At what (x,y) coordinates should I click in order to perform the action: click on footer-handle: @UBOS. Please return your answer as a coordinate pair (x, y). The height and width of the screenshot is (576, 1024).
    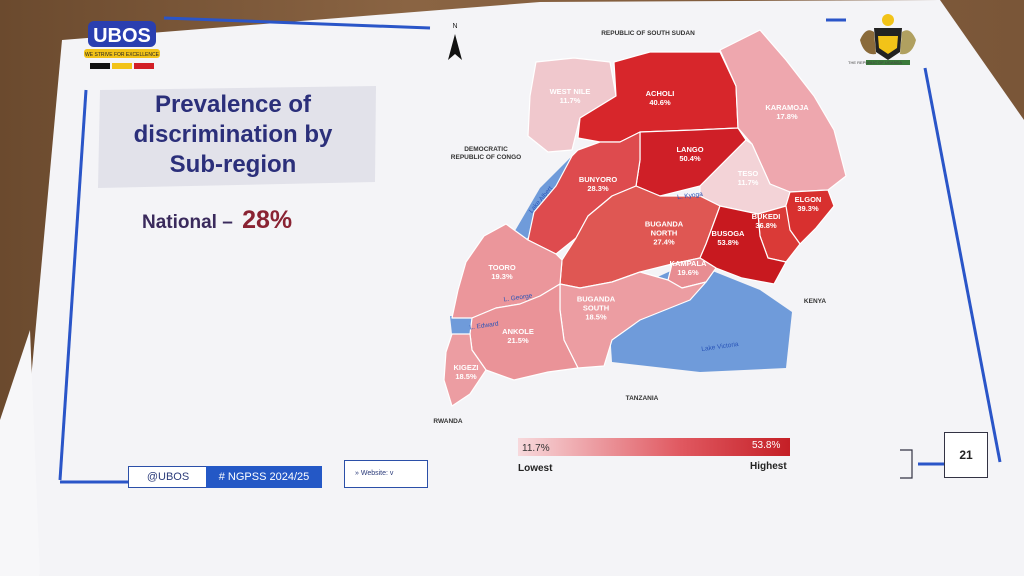
    Looking at the image, I should click on (168, 477).